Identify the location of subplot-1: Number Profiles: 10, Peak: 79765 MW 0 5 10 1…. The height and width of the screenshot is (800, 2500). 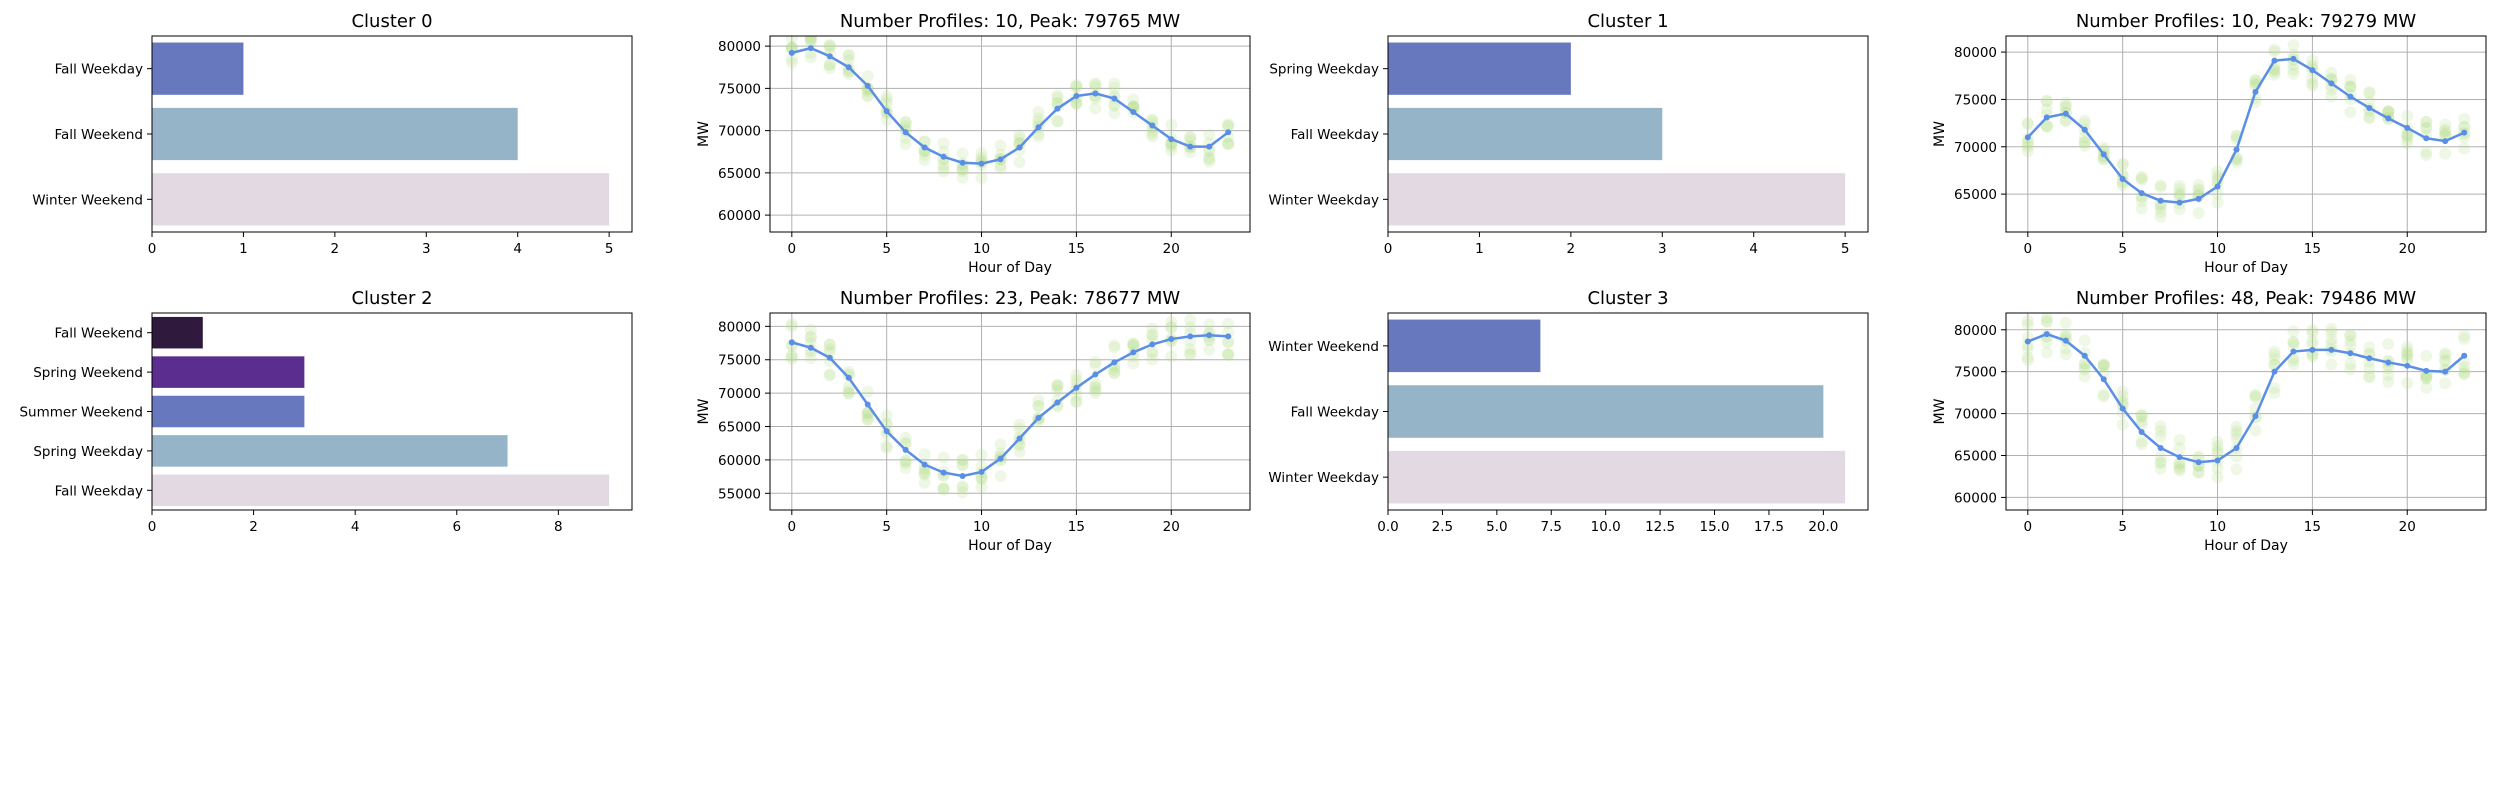
(973, 143).